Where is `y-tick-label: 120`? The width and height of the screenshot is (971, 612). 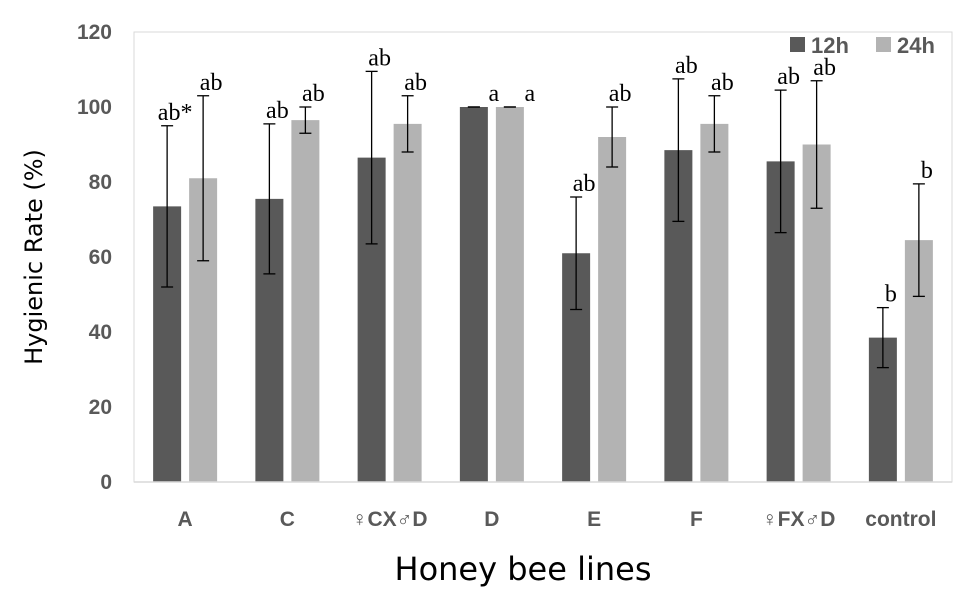 y-tick-label: 120 is located at coordinates (94, 32).